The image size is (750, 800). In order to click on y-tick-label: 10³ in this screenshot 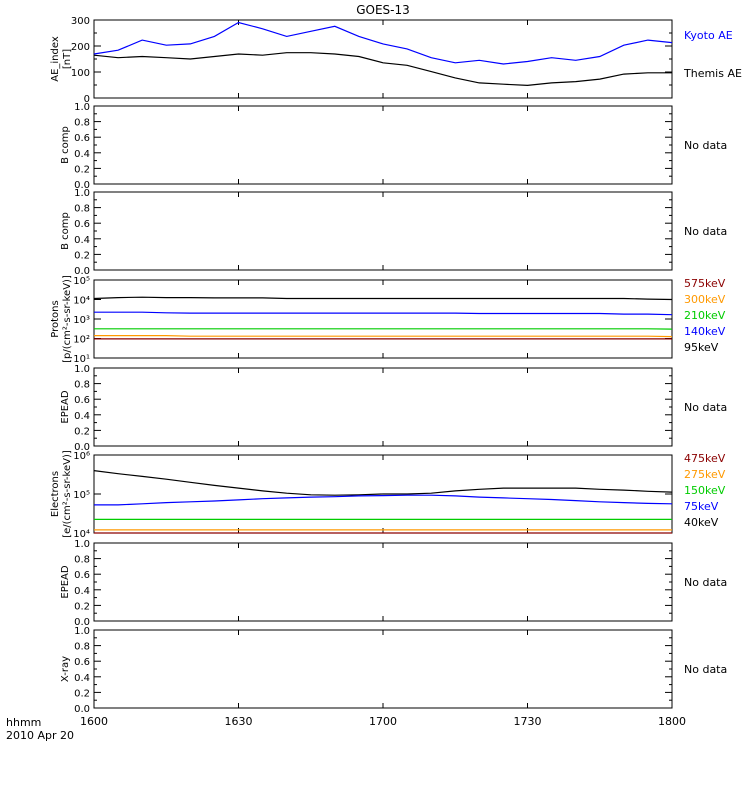, I will do `click(81, 320)`.